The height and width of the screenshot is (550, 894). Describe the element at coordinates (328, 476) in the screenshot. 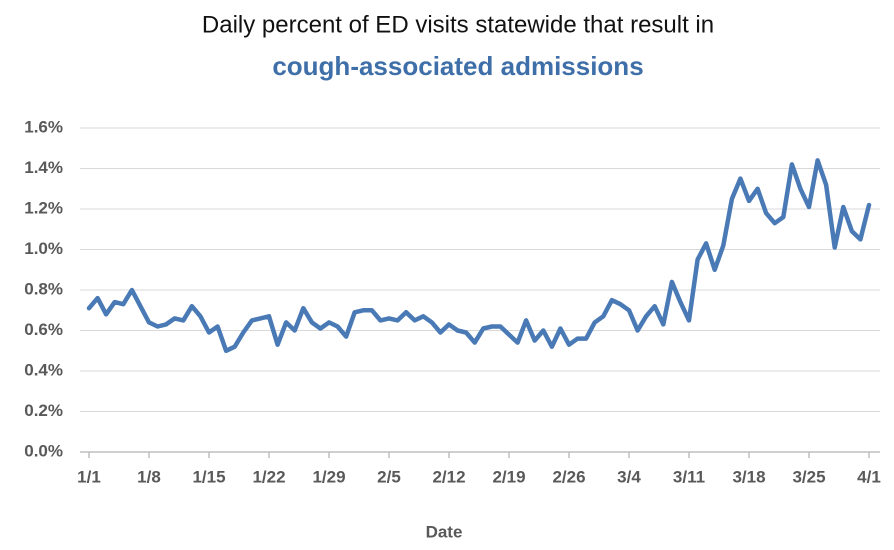

I see `x-tick-label: 1/29` at that location.